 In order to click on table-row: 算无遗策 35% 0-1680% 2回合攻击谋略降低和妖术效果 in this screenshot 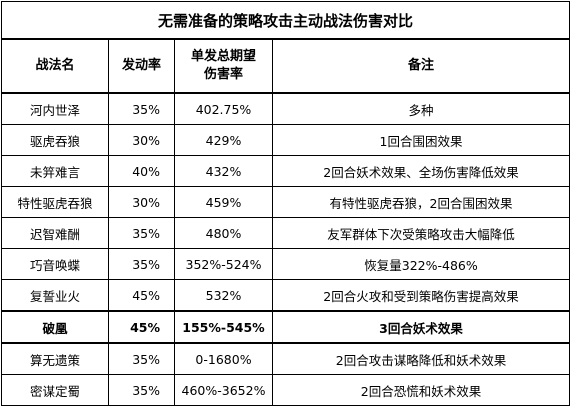, I will do `click(286, 358)`.